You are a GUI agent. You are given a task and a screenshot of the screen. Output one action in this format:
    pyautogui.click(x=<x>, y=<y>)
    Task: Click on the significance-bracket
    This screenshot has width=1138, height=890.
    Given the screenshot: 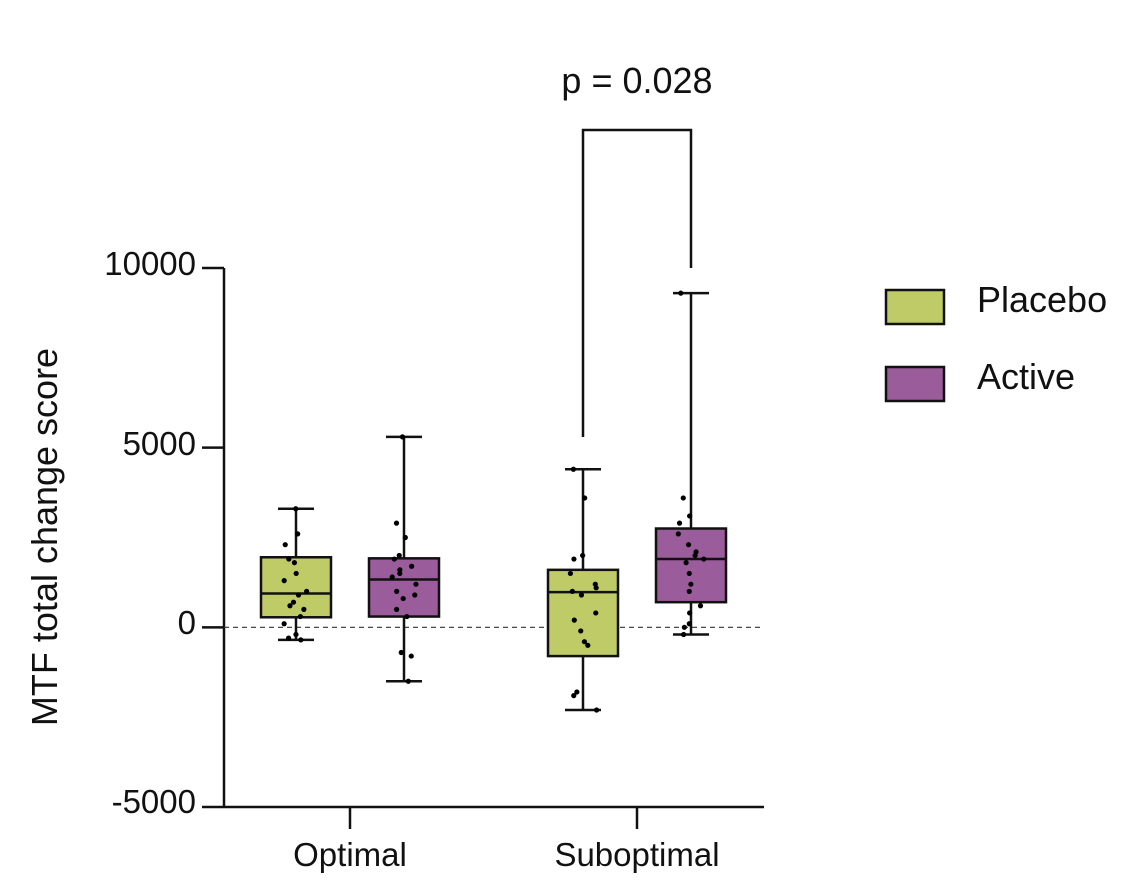 What is the action you would take?
    pyautogui.click(x=637, y=282)
    